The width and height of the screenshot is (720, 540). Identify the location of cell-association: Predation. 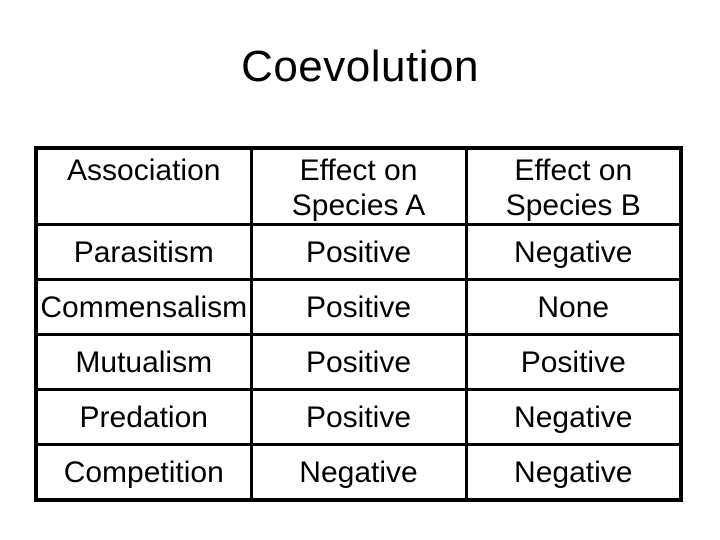
(143, 417).